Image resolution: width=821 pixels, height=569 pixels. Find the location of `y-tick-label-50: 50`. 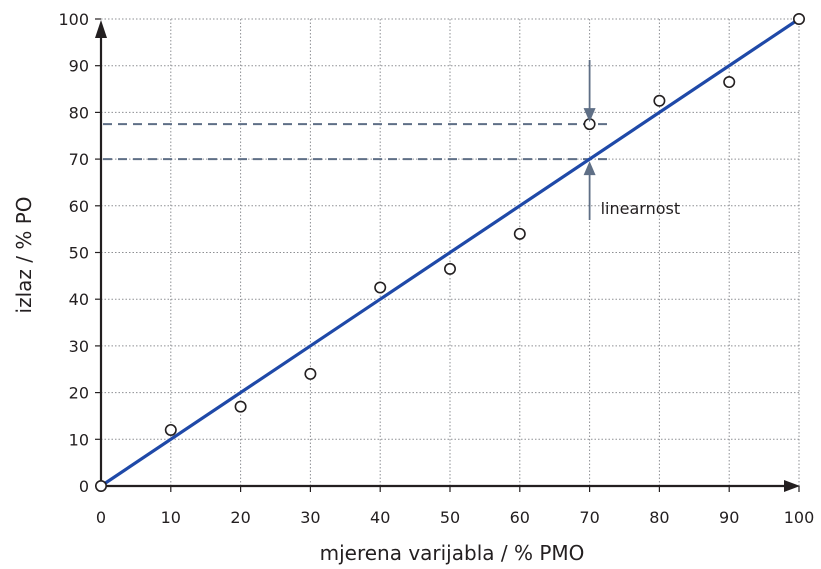

y-tick-label-50: 50 is located at coordinates (79, 253).